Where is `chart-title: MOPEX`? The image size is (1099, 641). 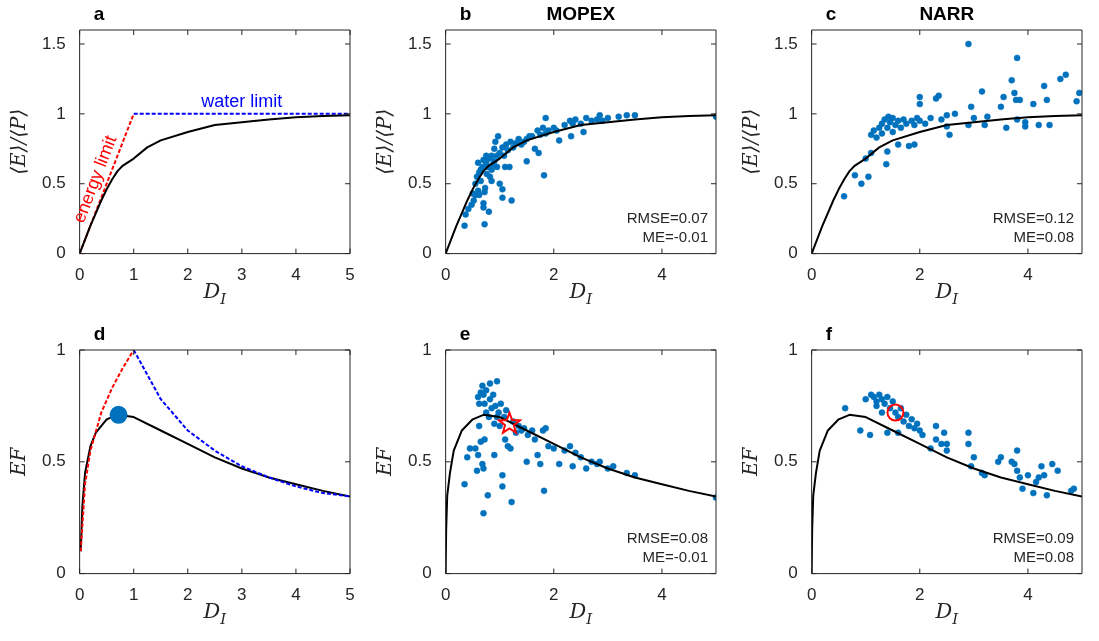 chart-title: MOPEX is located at coordinates (581, 13).